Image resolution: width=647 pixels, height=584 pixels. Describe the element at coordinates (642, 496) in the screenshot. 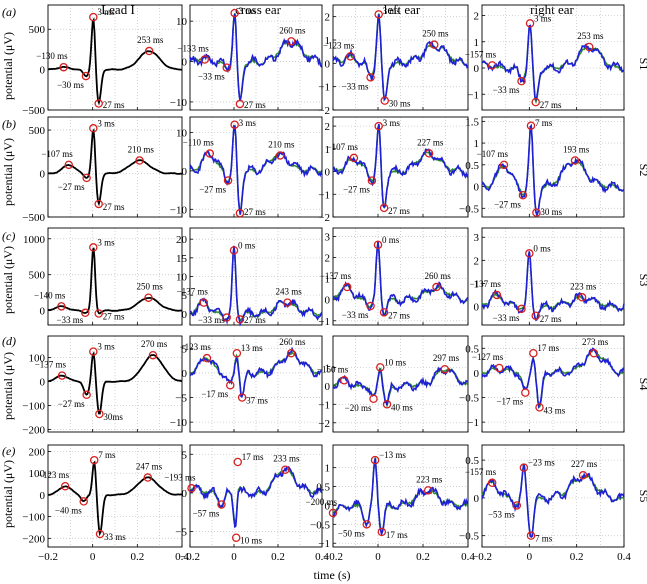

I see `subject-label-s5: S5` at that location.